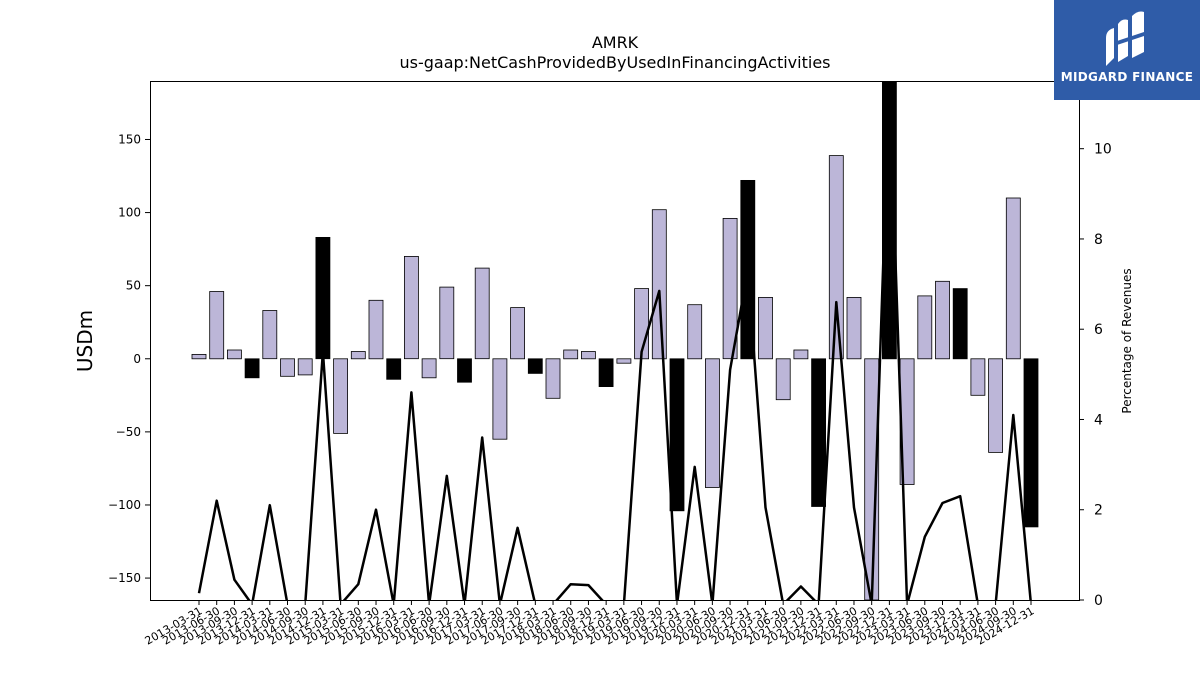  What do you see at coordinates (137, 359) in the screenshot?
I see `y-tick-label: 0` at bounding box center [137, 359].